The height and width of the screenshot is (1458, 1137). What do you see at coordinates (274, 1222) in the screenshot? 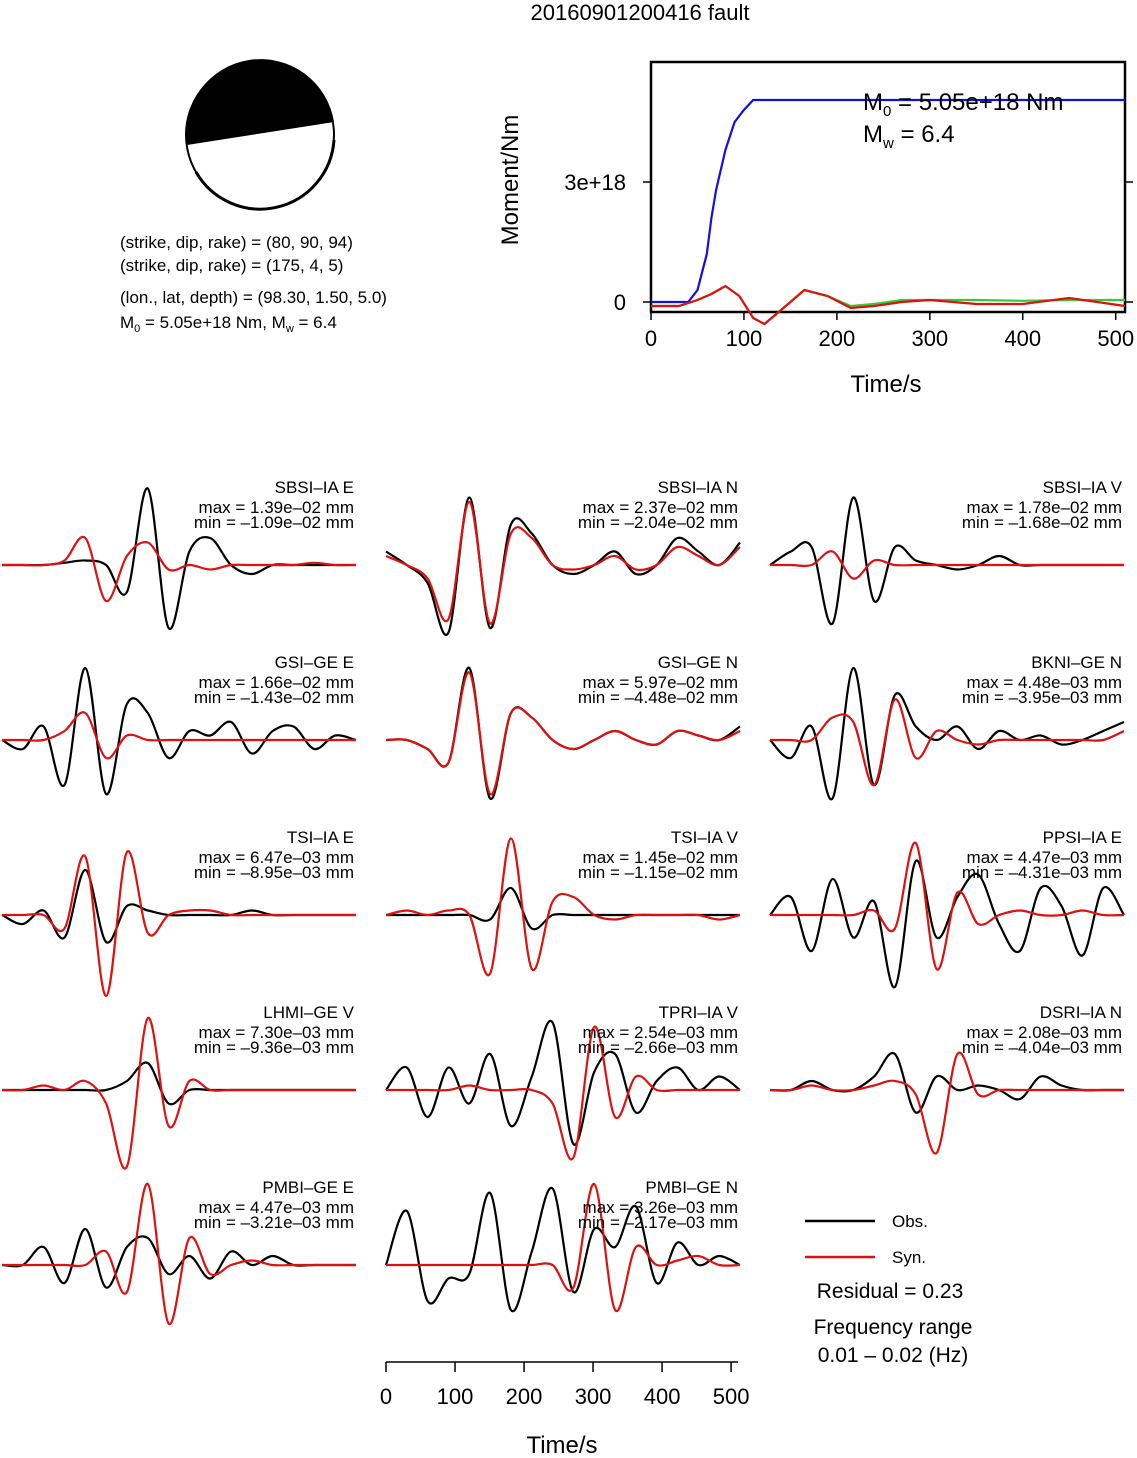
I see `station-min: min = –3.21e–03 mm` at bounding box center [274, 1222].